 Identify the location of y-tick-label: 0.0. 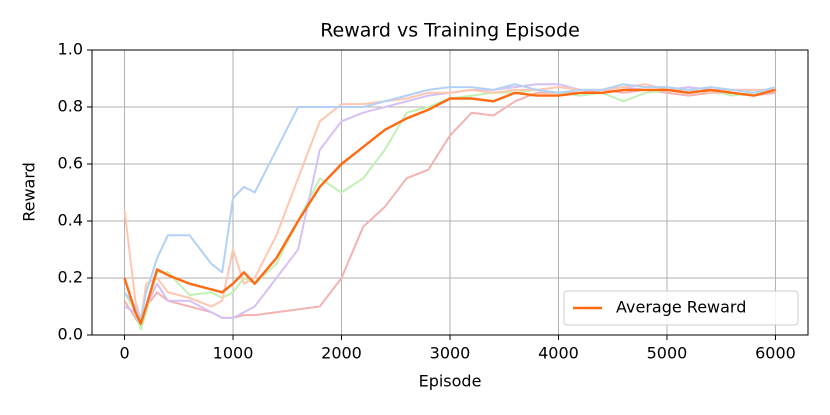
(70, 334).